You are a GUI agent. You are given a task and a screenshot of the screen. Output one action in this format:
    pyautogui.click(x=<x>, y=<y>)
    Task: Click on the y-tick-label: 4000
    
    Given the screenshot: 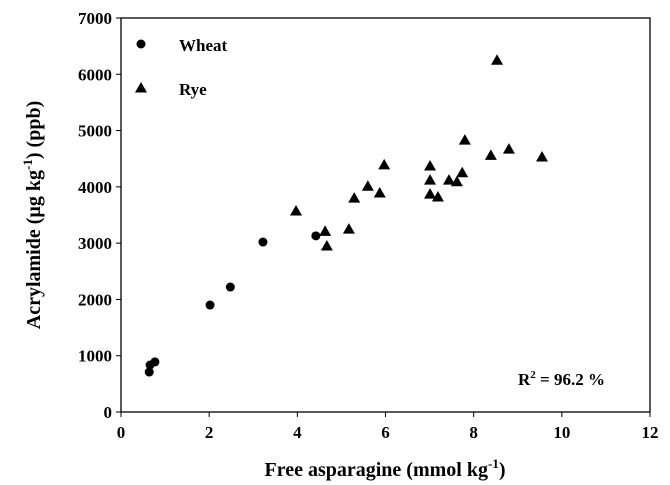 What is the action you would take?
    pyautogui.click(x=95, y=187)
    